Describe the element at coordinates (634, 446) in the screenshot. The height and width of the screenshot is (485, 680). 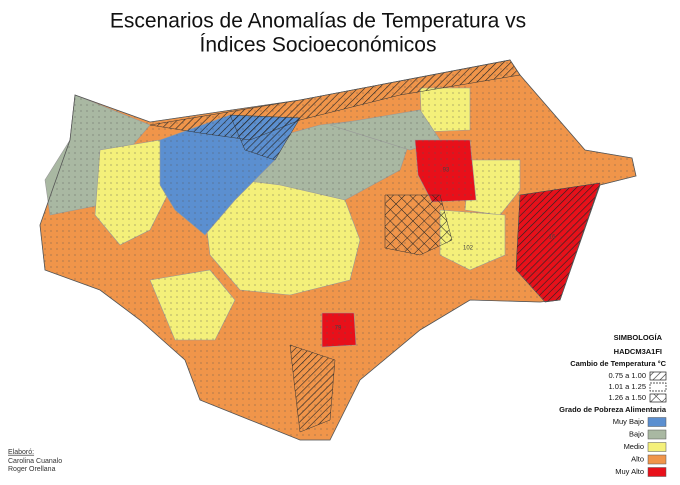
I see `legend-label: Medio` at that location.